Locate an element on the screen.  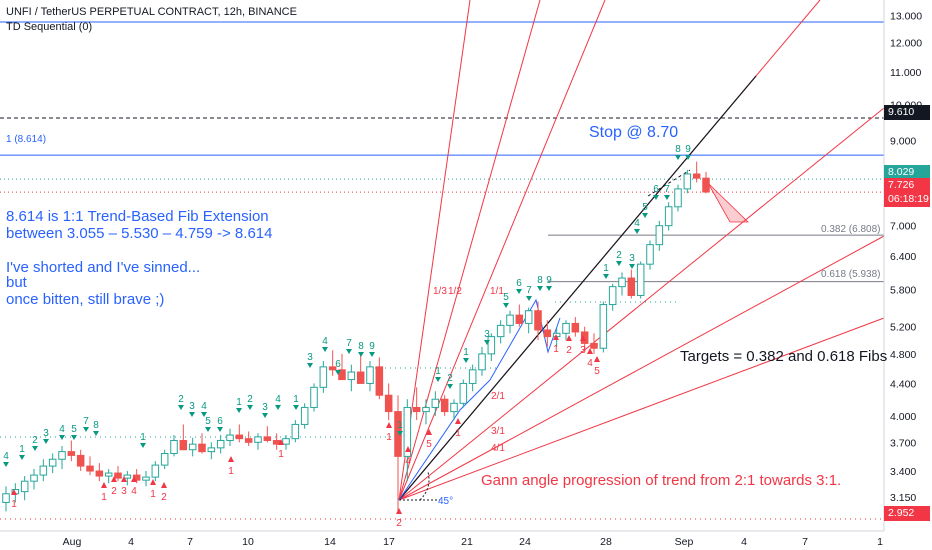
y-tick-label: 3.400 is located at coordinates (903, 472).